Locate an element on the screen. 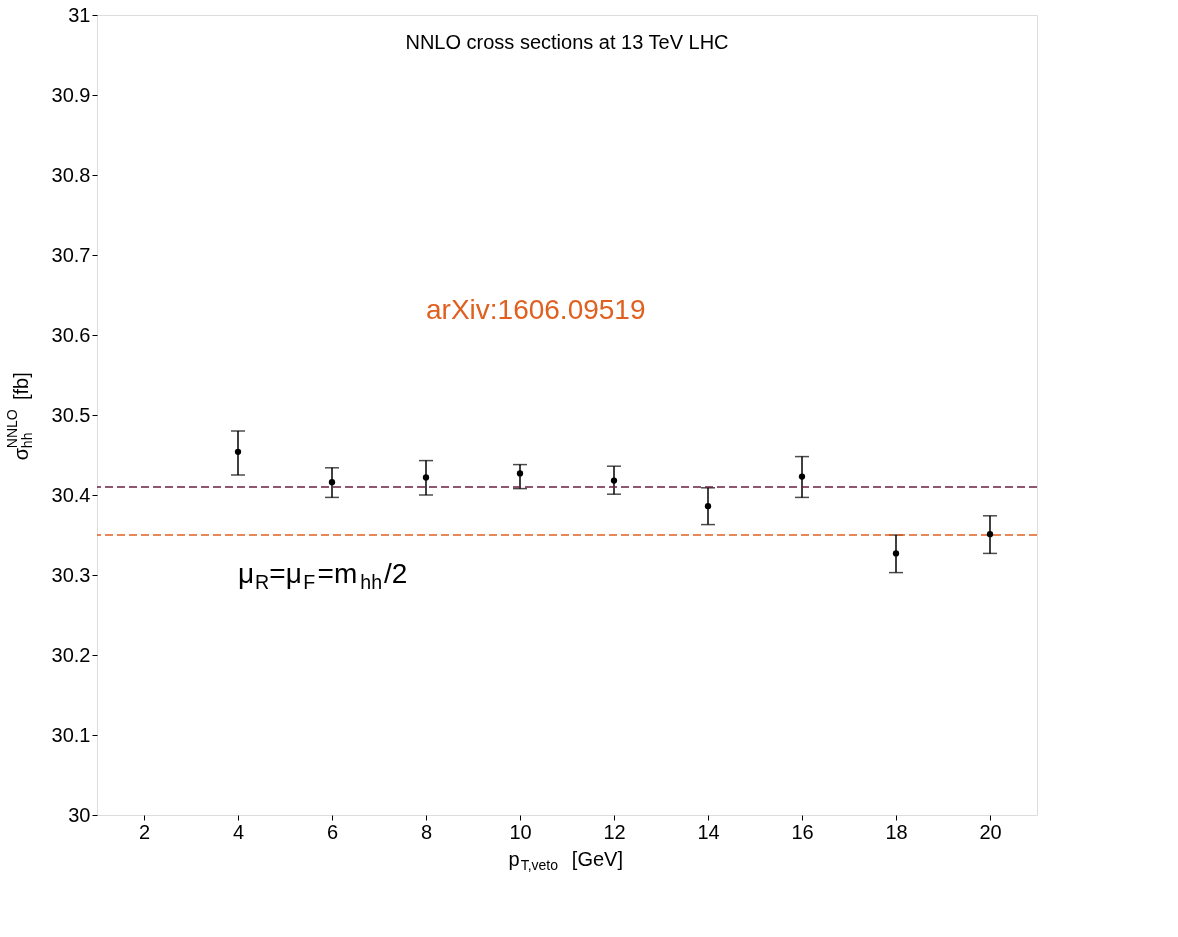 The width and height of the screenshot is (1178, 937). y-tick-label: 30.5 is located at coordinates (71, 414).